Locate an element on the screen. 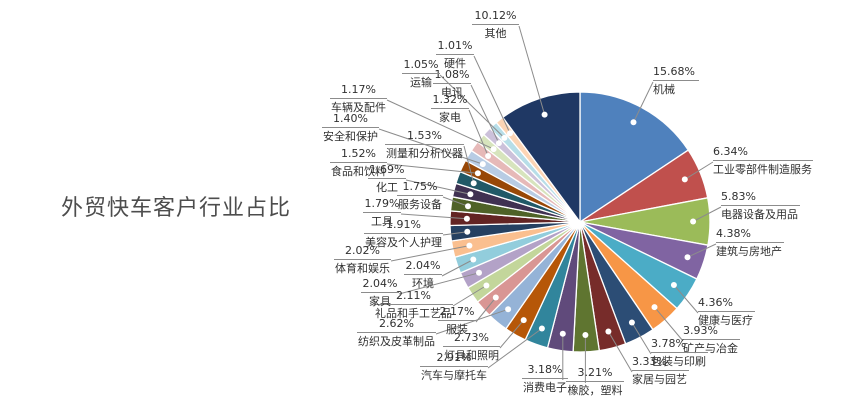  chart-title: 外贸快车客户行业占比 is located at coordinates (176, 208).